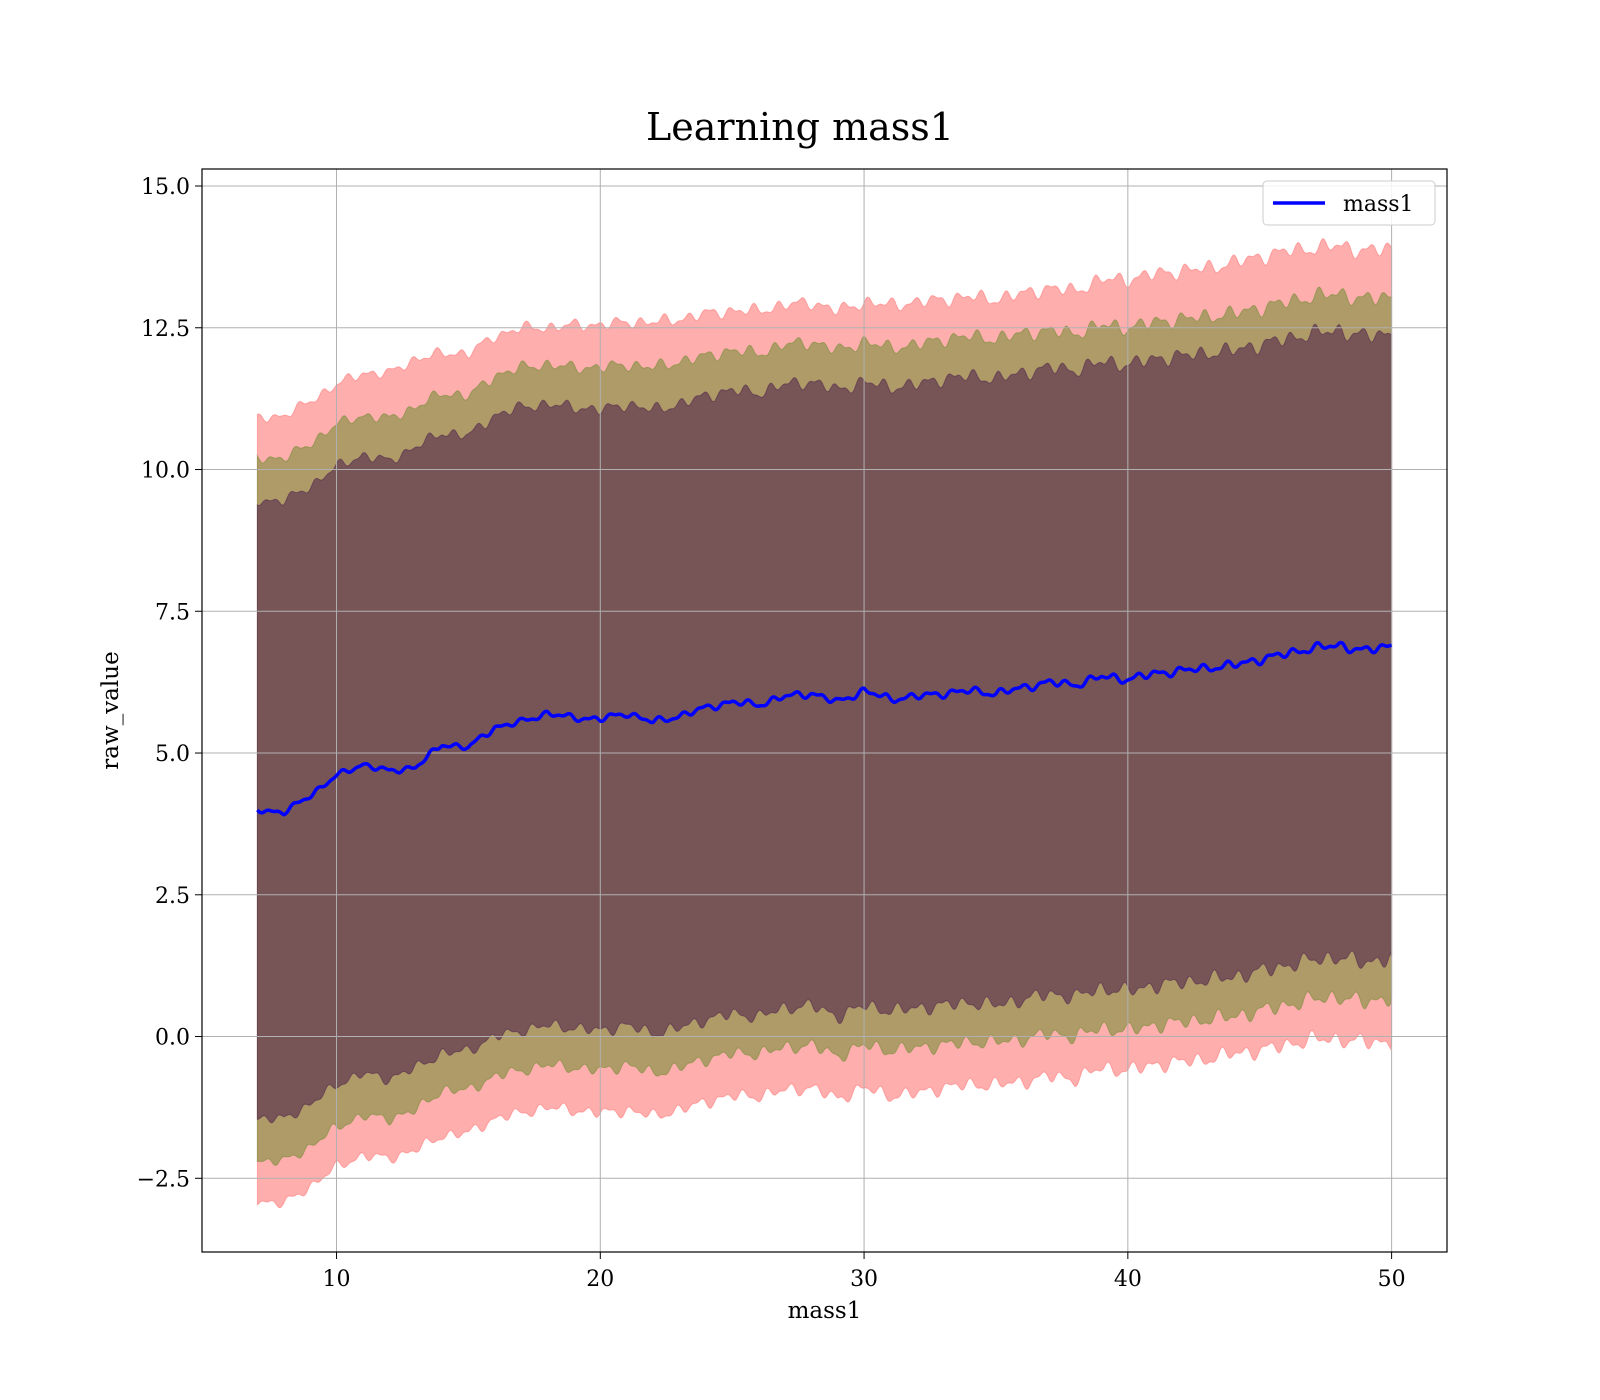  Describe the element at coordinates (864, 1279) in the screenshot. I see `x-tick-label: 30` at that location.